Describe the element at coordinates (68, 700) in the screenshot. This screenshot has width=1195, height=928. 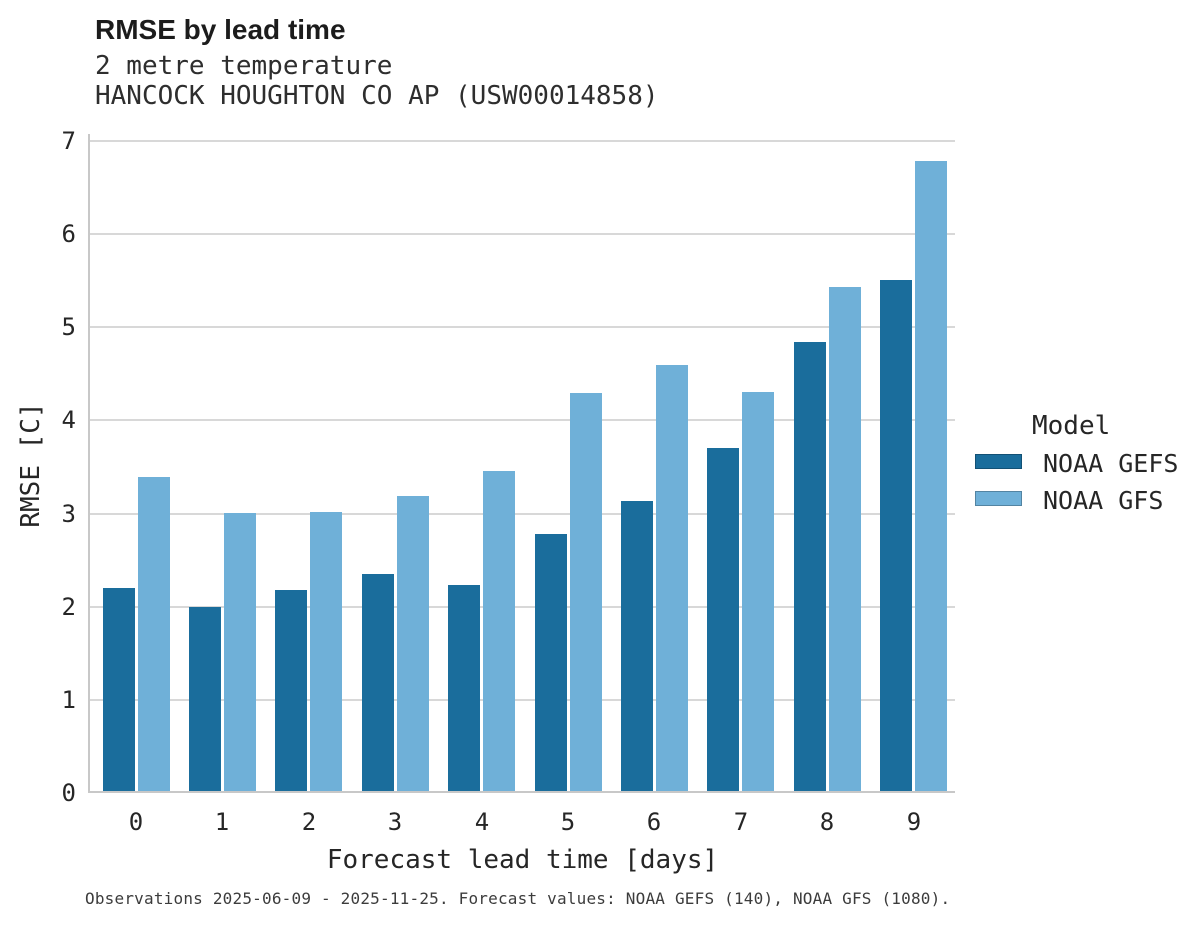
I see `y-tick-label-1: 1` at that location.